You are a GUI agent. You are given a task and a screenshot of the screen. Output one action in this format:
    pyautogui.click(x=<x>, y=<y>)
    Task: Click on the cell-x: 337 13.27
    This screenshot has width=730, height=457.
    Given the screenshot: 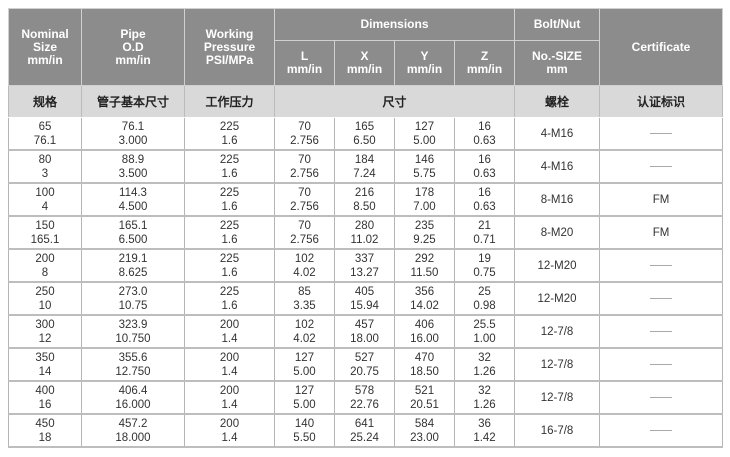 What is the action you would take?
    pyautogui.click(x=364, y=265)
    